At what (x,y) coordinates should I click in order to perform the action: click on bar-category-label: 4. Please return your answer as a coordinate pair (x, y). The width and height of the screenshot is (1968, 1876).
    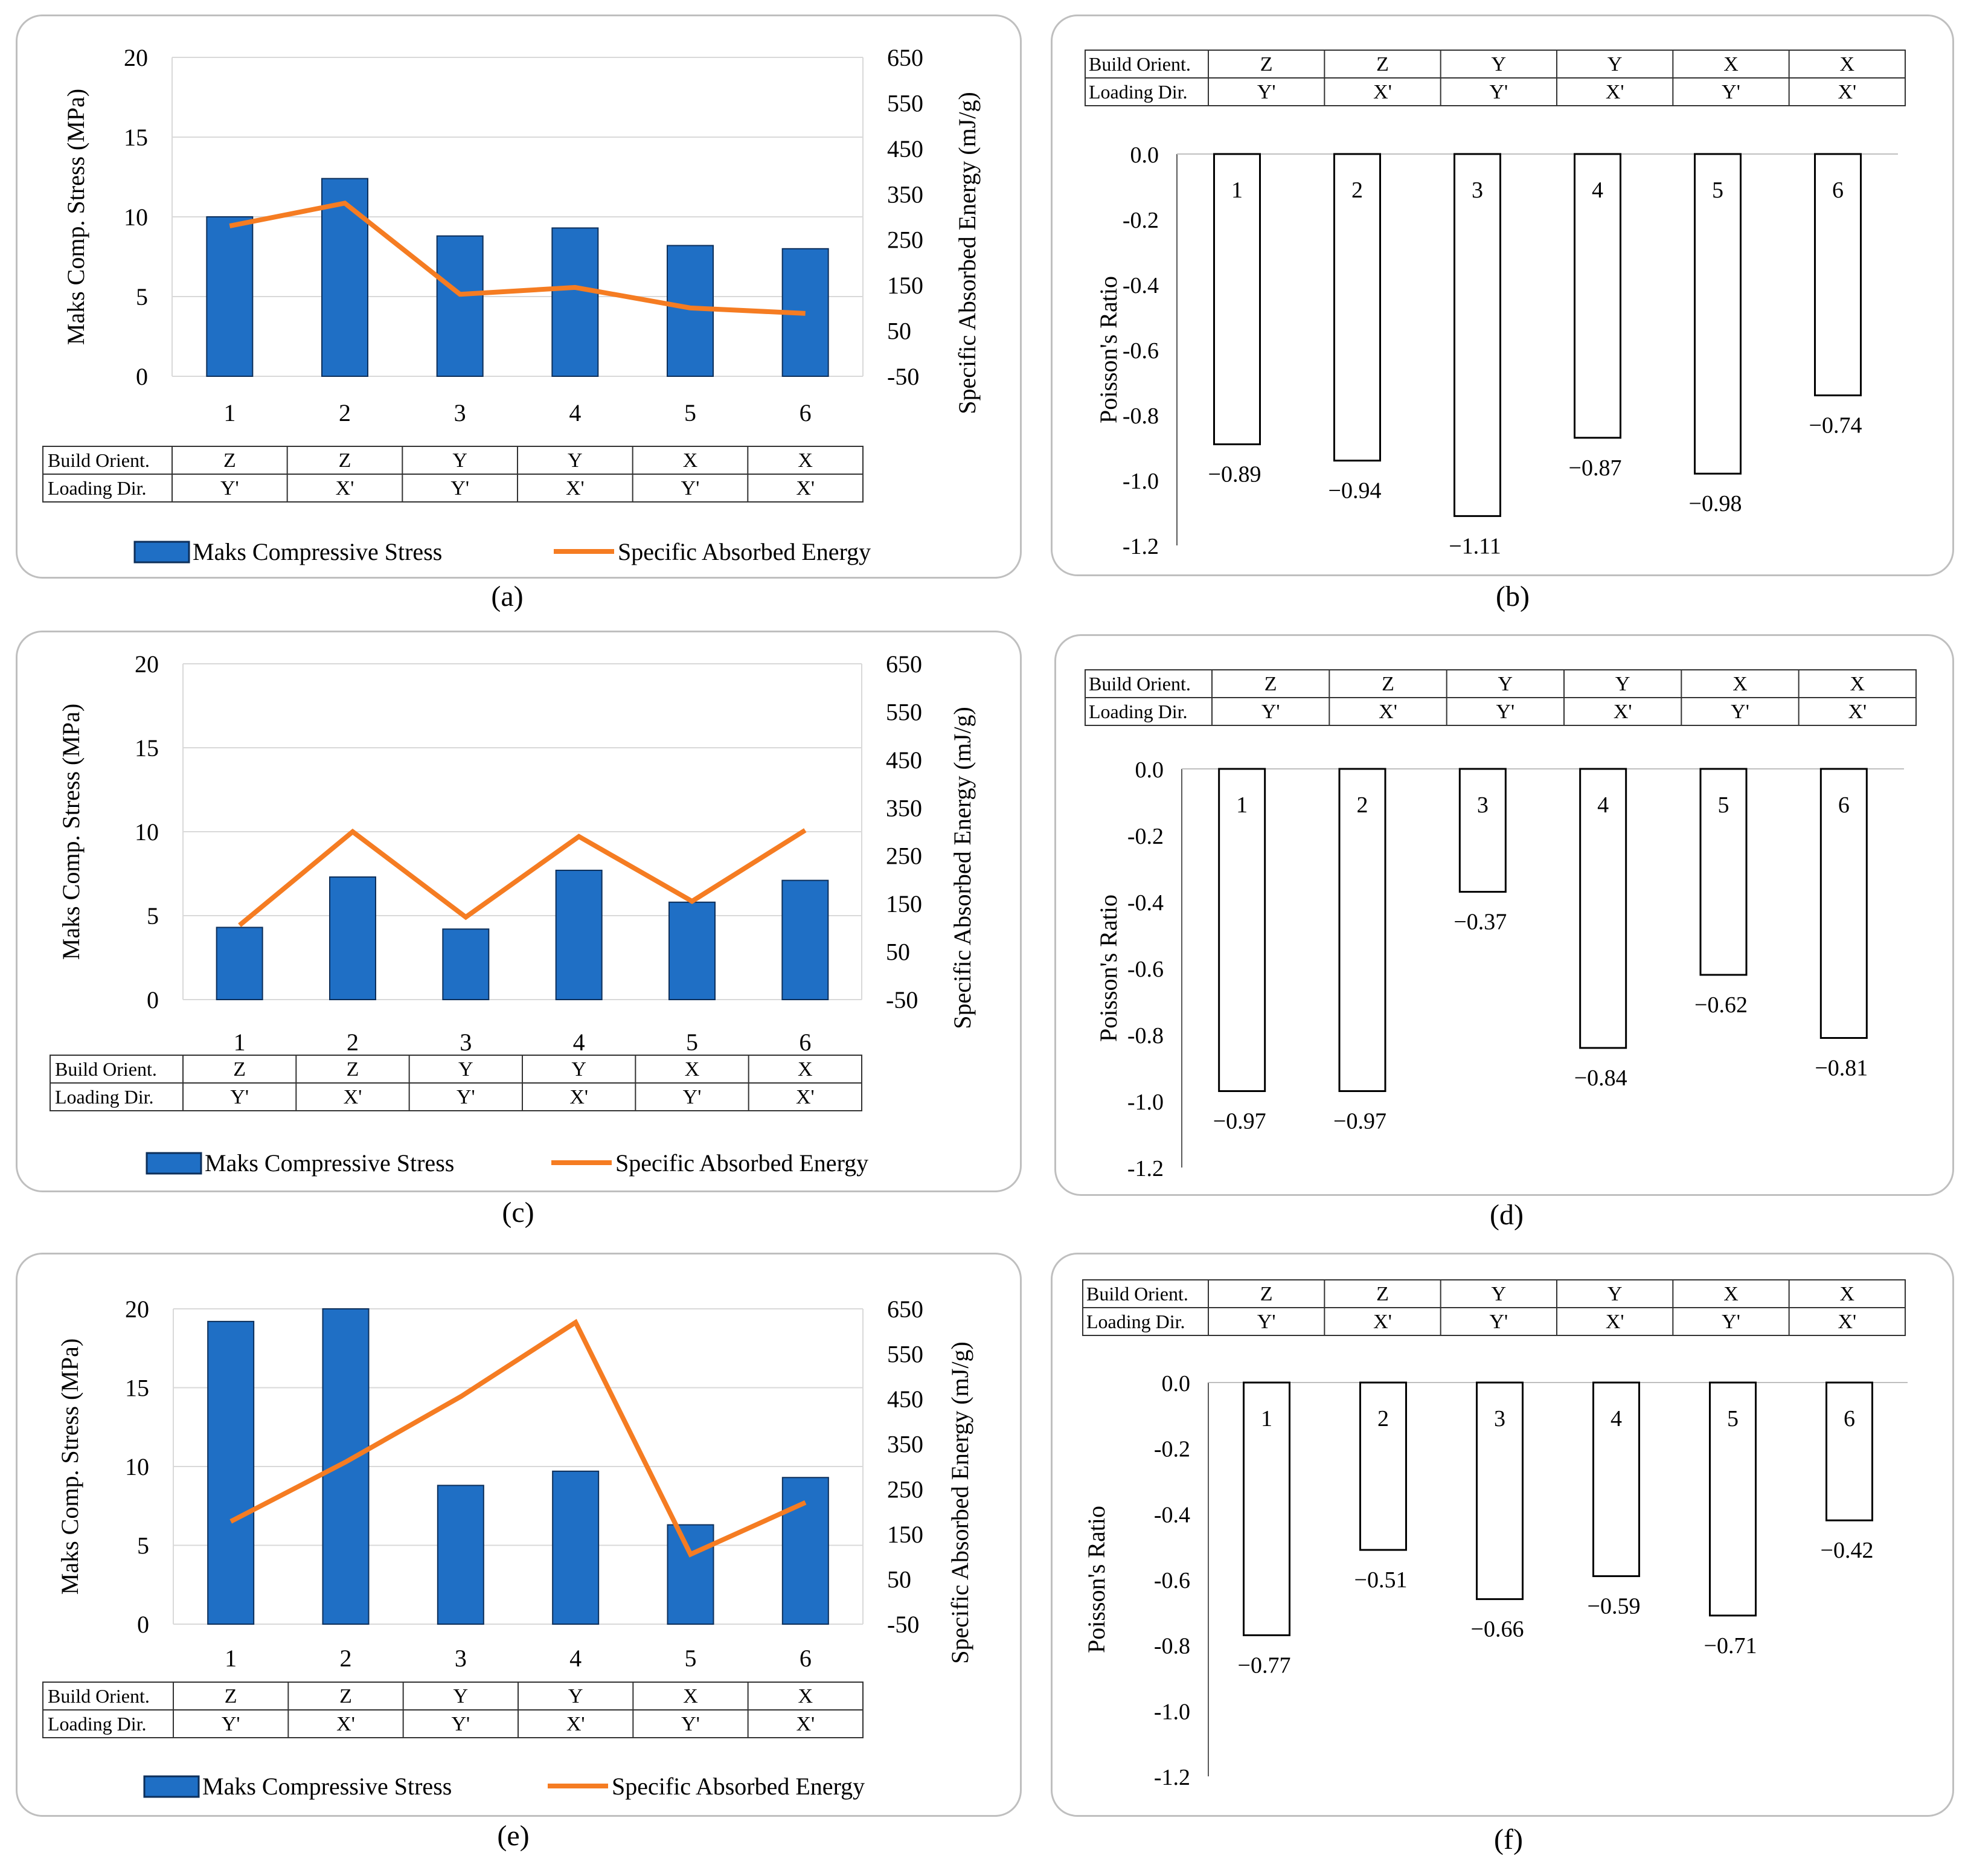
    Looking at the image, I should click on (1603, 805).